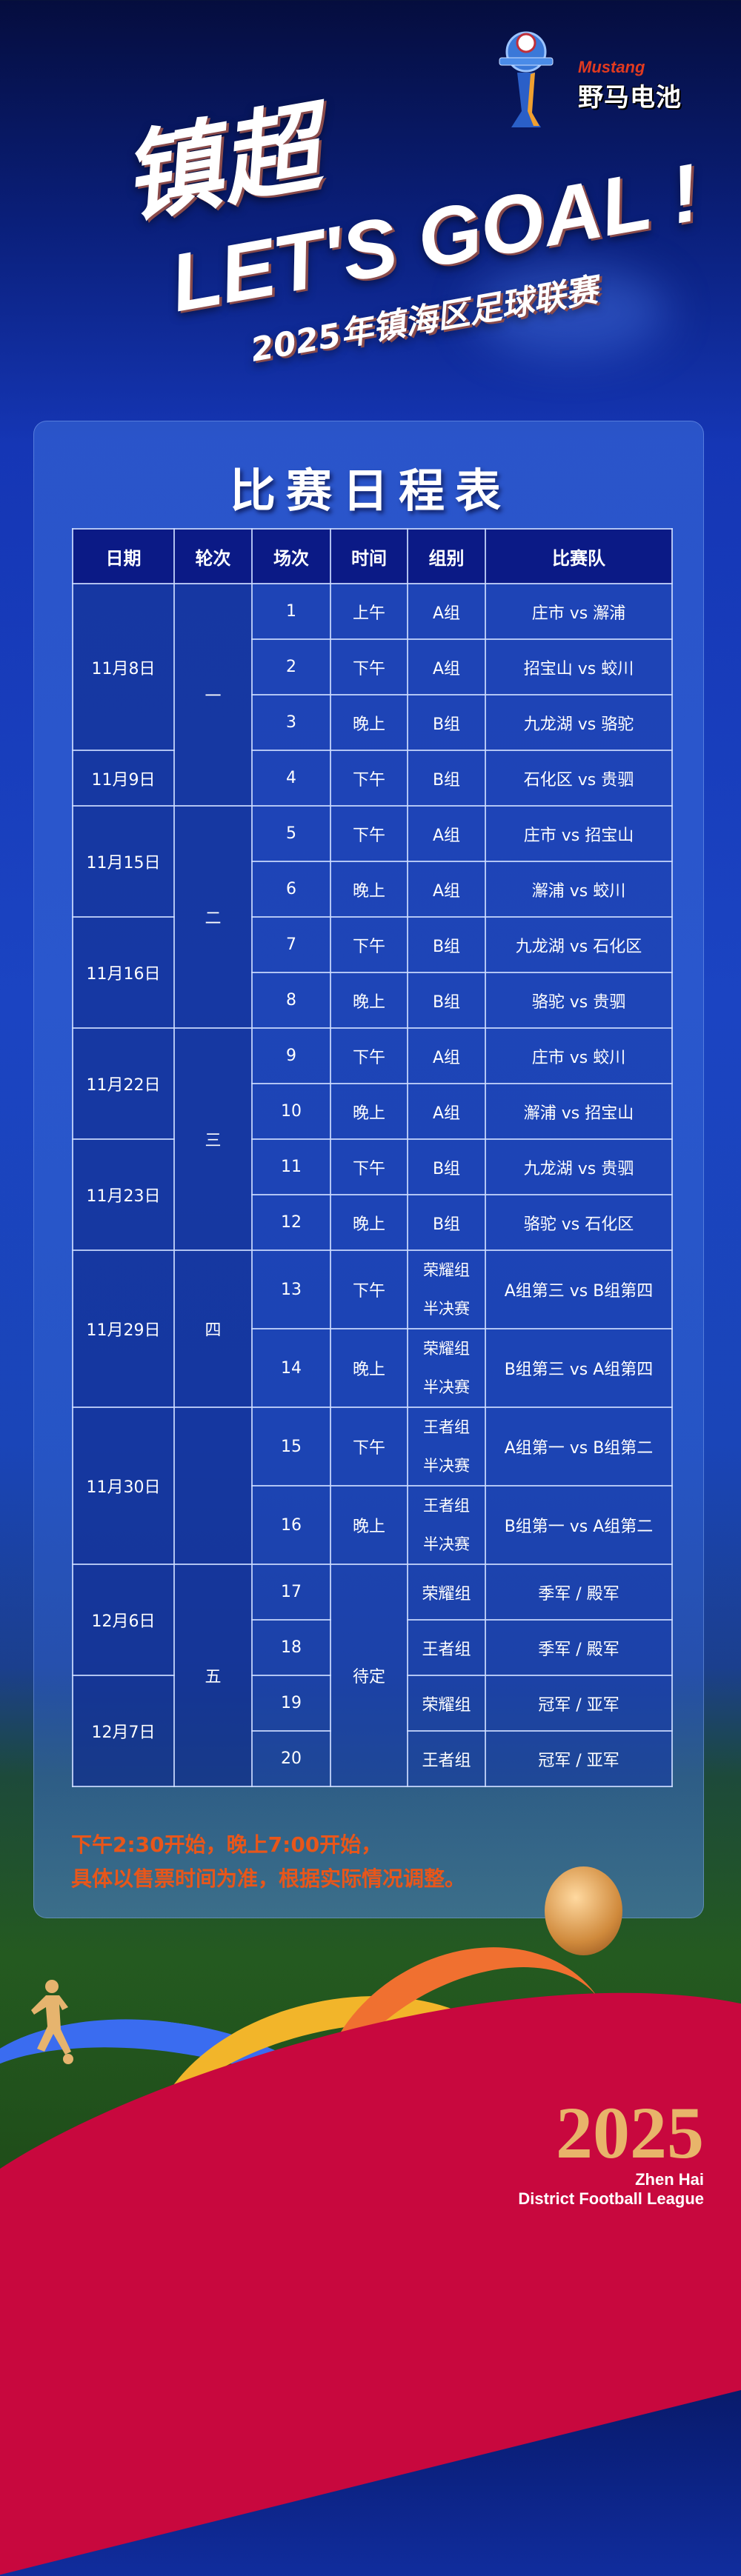 The height and width of the screenshot is (2576, 741). What do you see at coordinates (291, 1758) in the screenshot?
I see `match-no-cell: 20` at bounding box center [291, 1758].